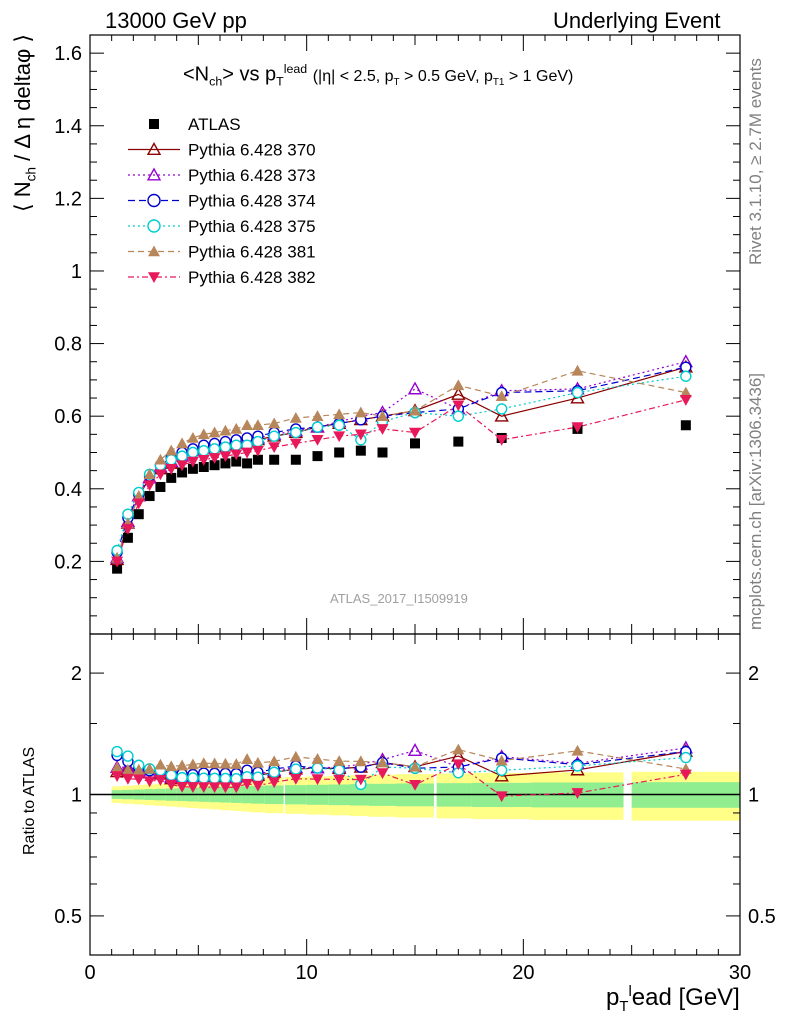  I want to click on x-tick-label: 20, so click(523, 973).